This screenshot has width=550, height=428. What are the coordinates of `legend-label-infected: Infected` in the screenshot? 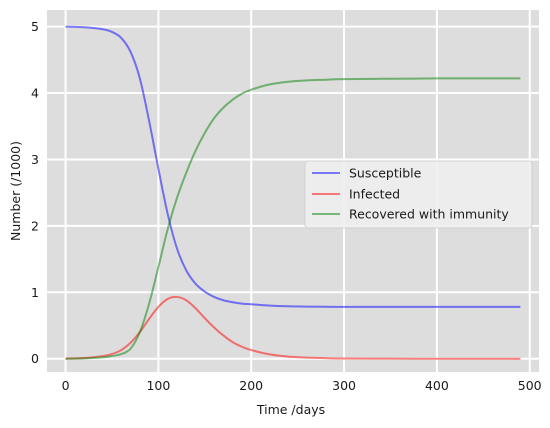 It's located at (374, 194).